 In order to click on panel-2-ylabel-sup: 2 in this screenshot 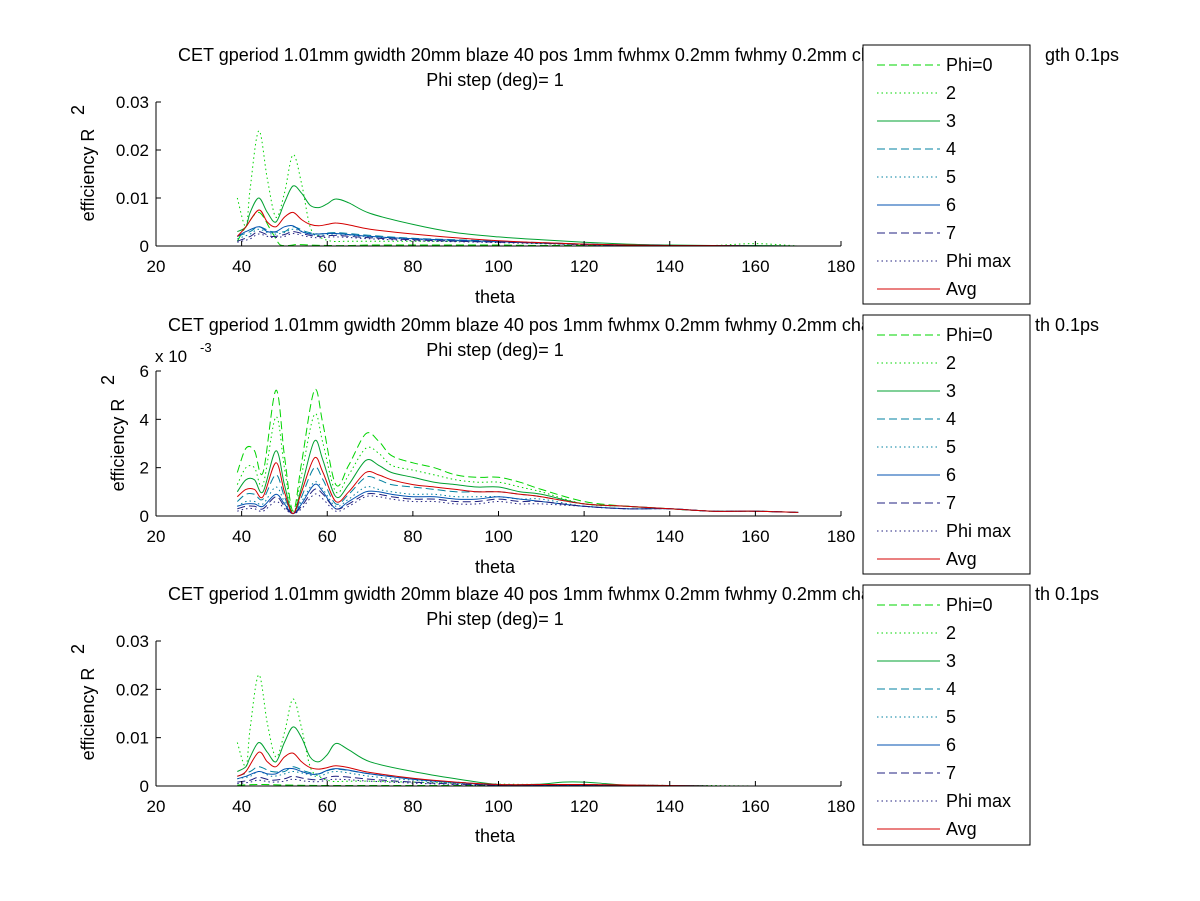, I will do `click(108, 380)`.